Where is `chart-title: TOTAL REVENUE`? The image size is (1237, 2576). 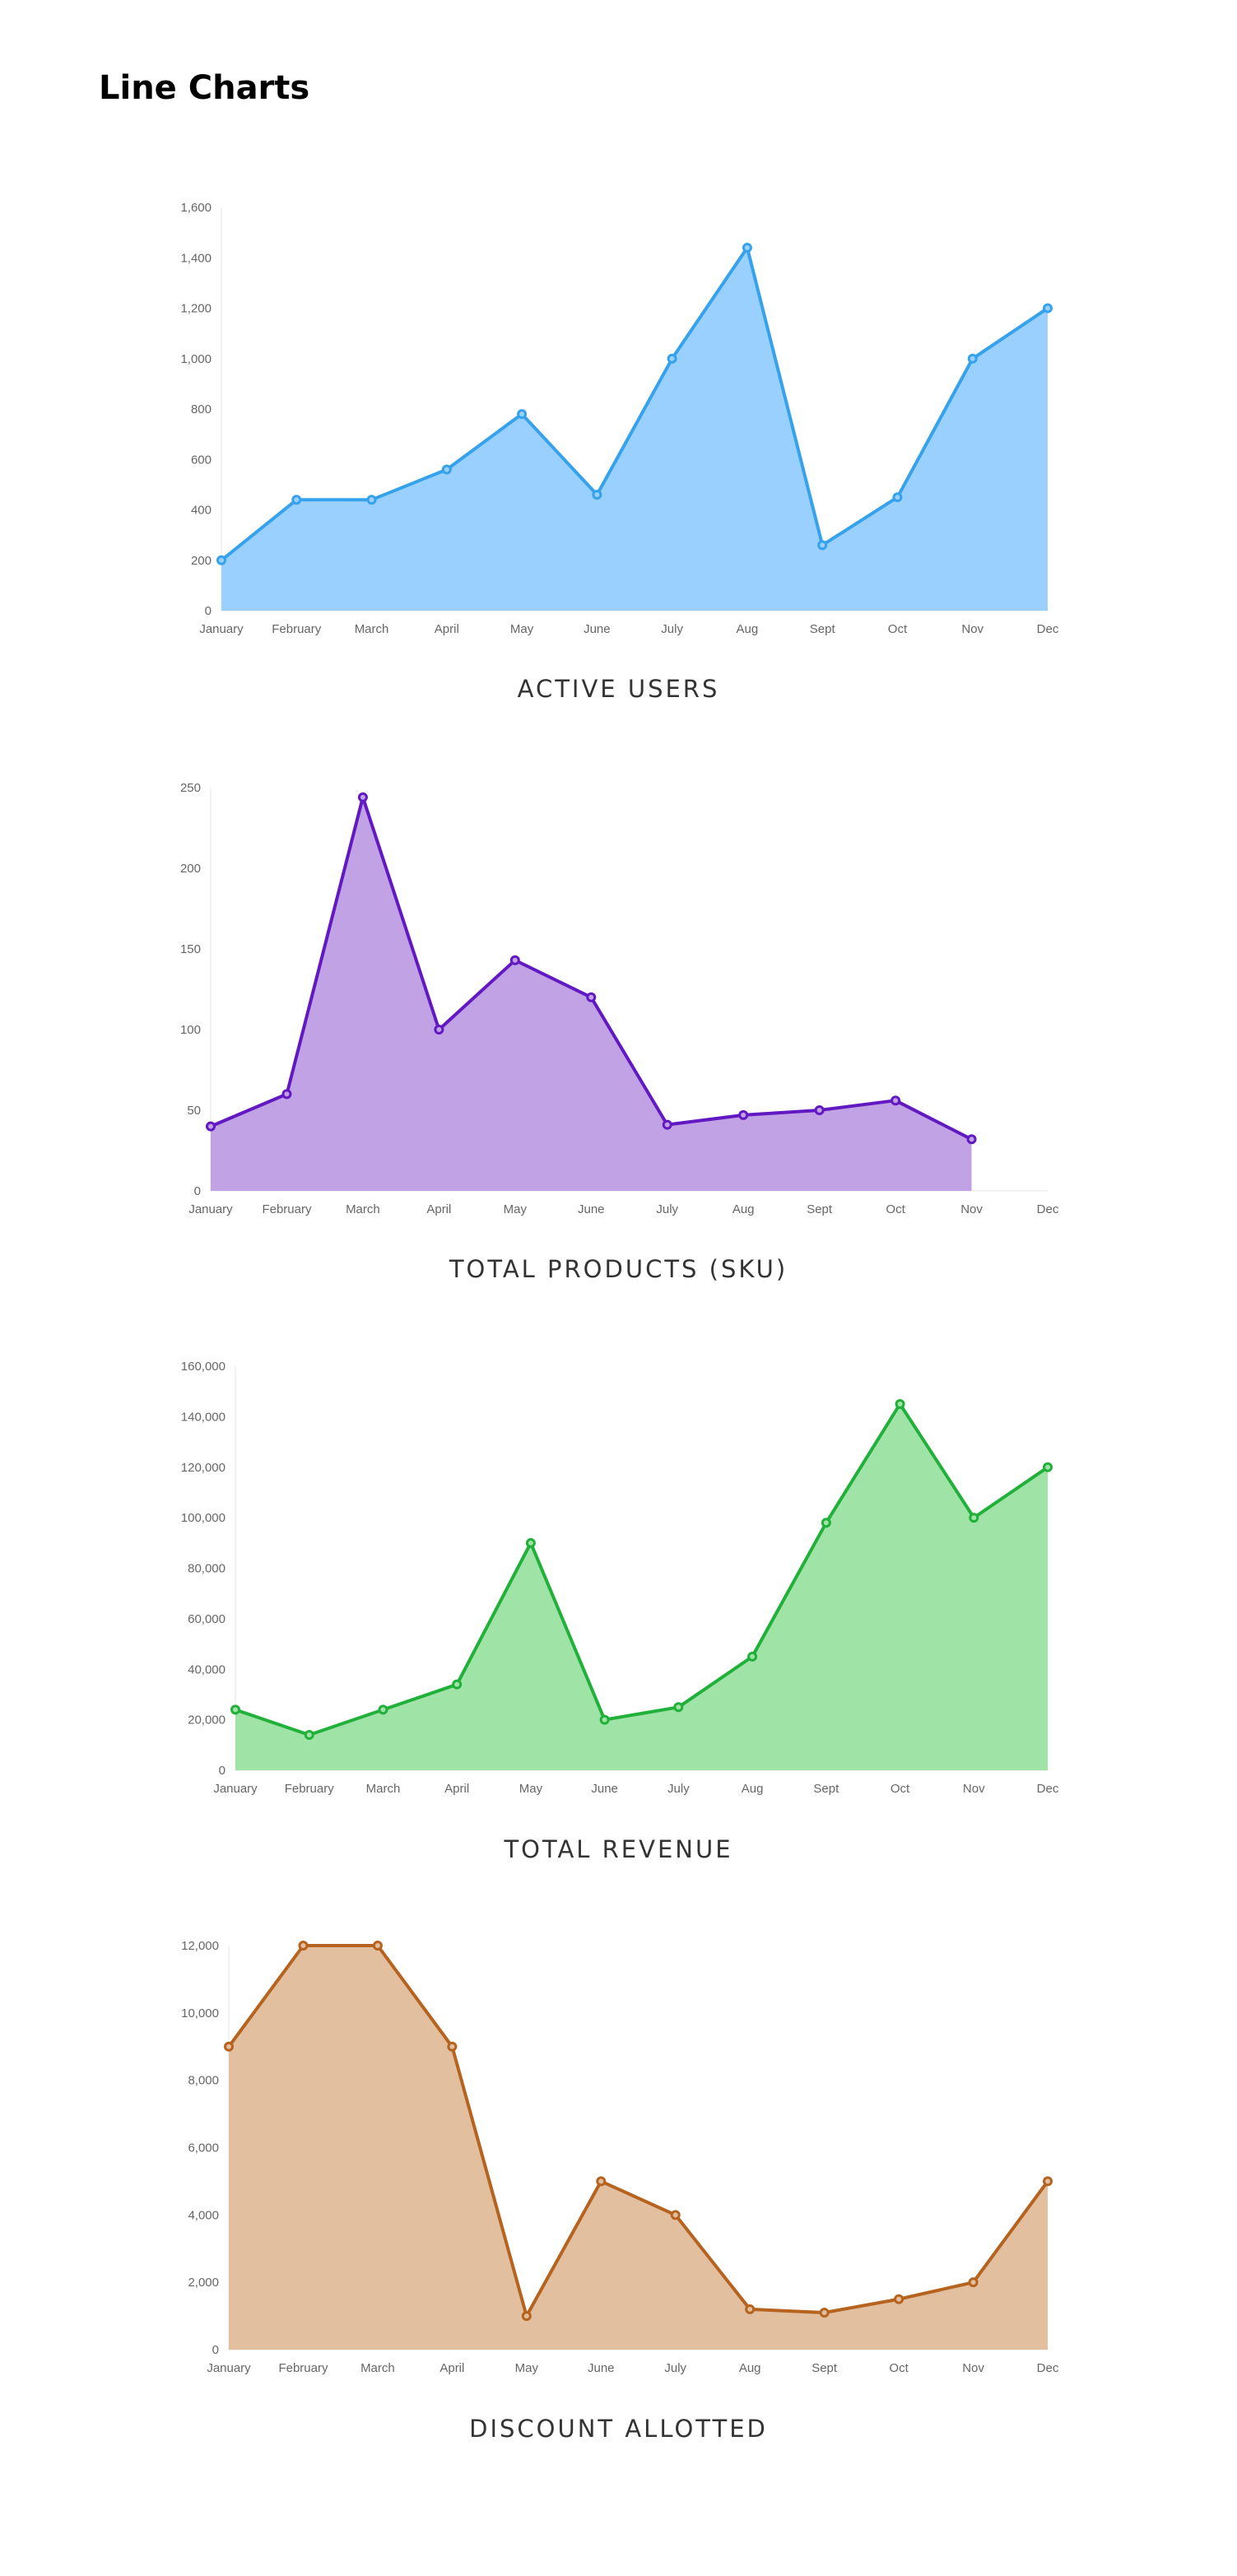 chart-title: TOTAL REVENUE is located at coordinates (618, 1849).